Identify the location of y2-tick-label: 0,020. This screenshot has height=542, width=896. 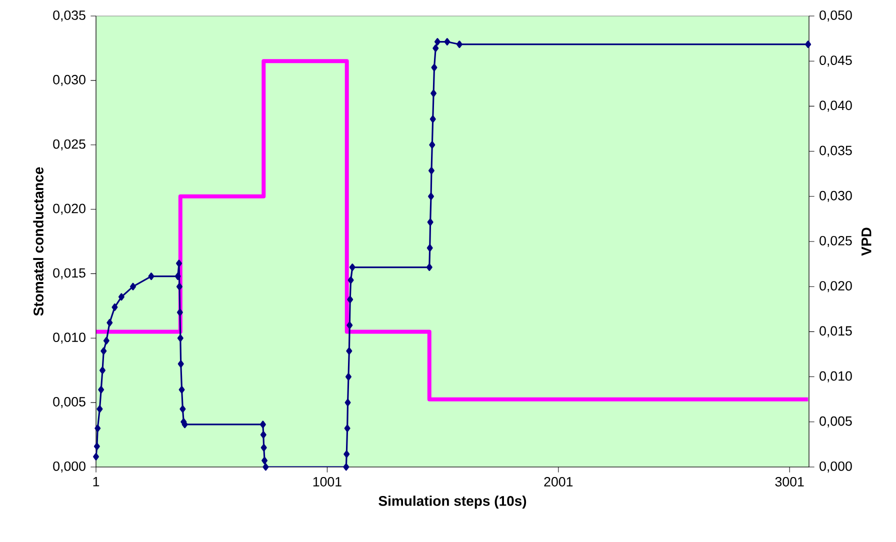
(836, 286).